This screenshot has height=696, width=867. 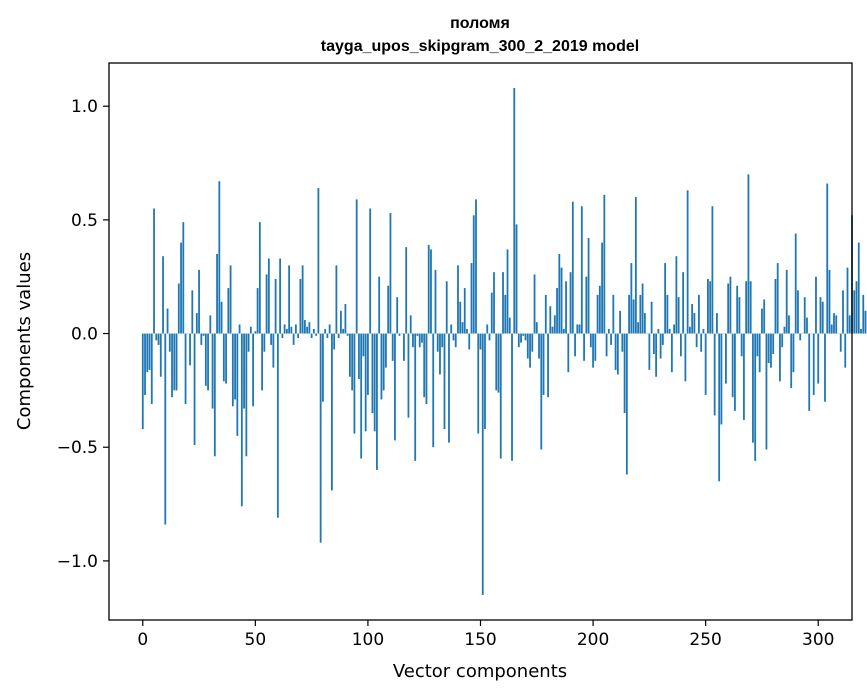 I want to click on y-tick-label-2: 0.0, so click(x=84, y=335).